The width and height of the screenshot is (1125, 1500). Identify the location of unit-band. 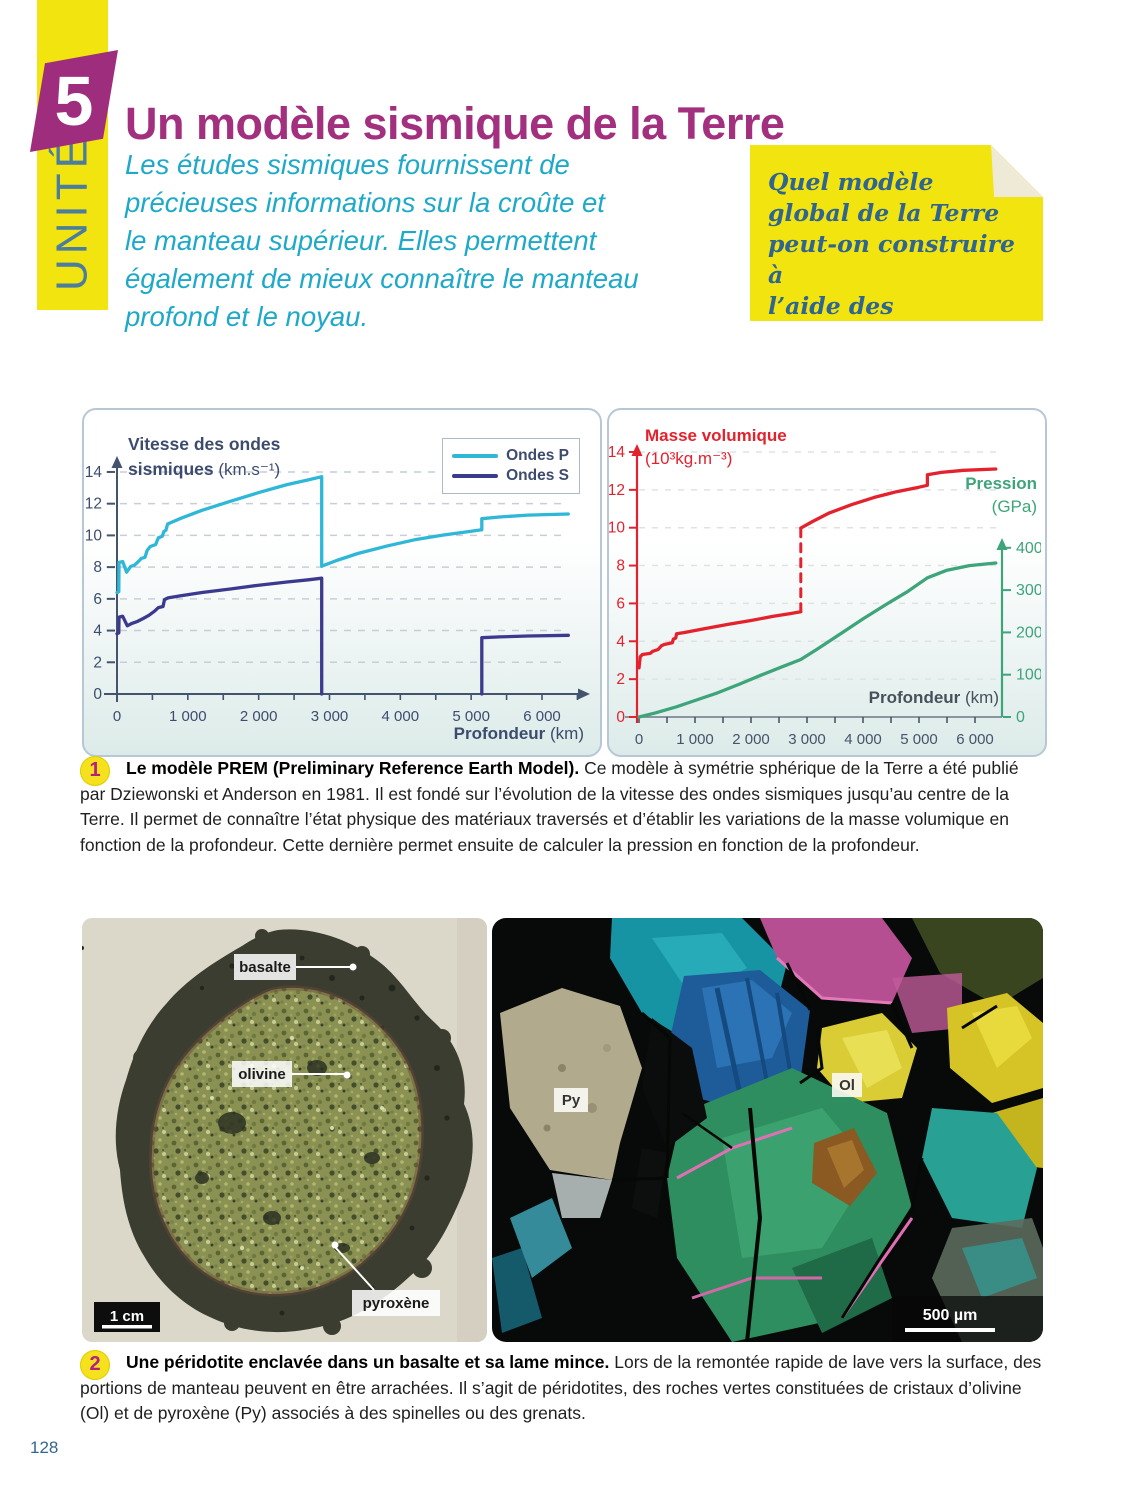
(72, 155).